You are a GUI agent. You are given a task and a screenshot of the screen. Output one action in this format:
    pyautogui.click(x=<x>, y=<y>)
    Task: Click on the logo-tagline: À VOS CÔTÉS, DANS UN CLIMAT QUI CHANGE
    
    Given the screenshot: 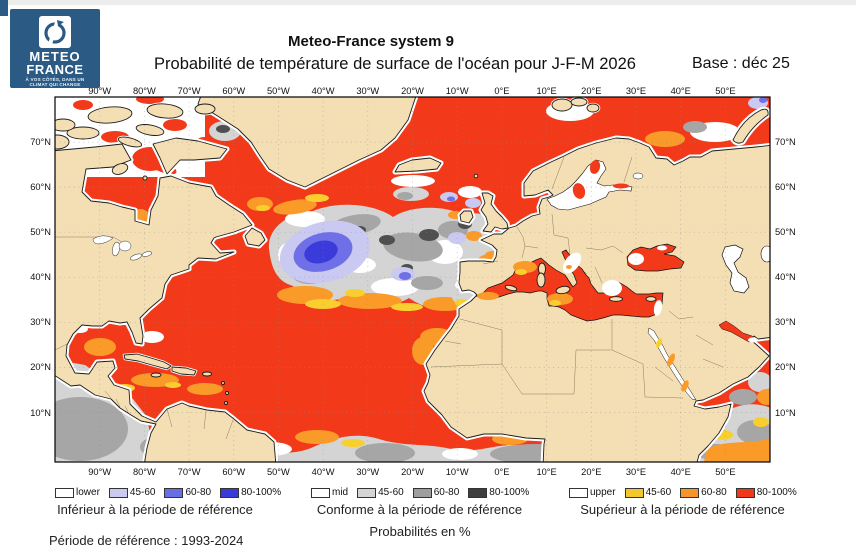 What is the action you would take?
    pyautogui.click(x=55, y=82)
    